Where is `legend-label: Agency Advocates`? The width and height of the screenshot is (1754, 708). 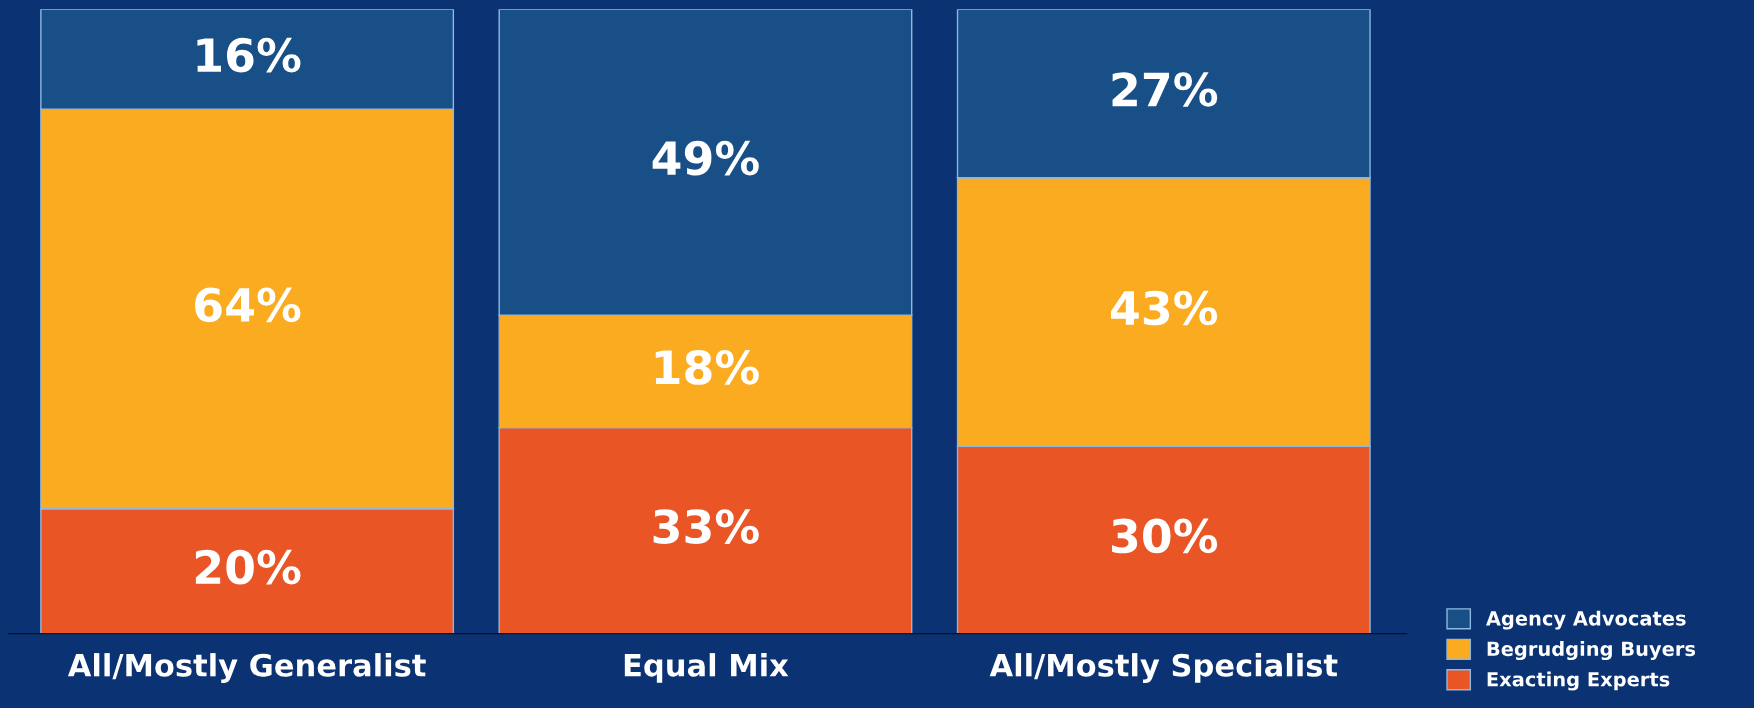 legend-label: Agency Advocates is located at coordinates (1585, 620).